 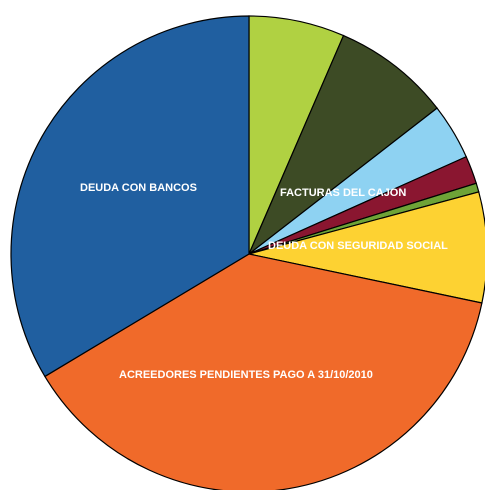 I want to click on slice-label-facturas: FACTURAS DEL CAJON, so click(x=343, y=193).